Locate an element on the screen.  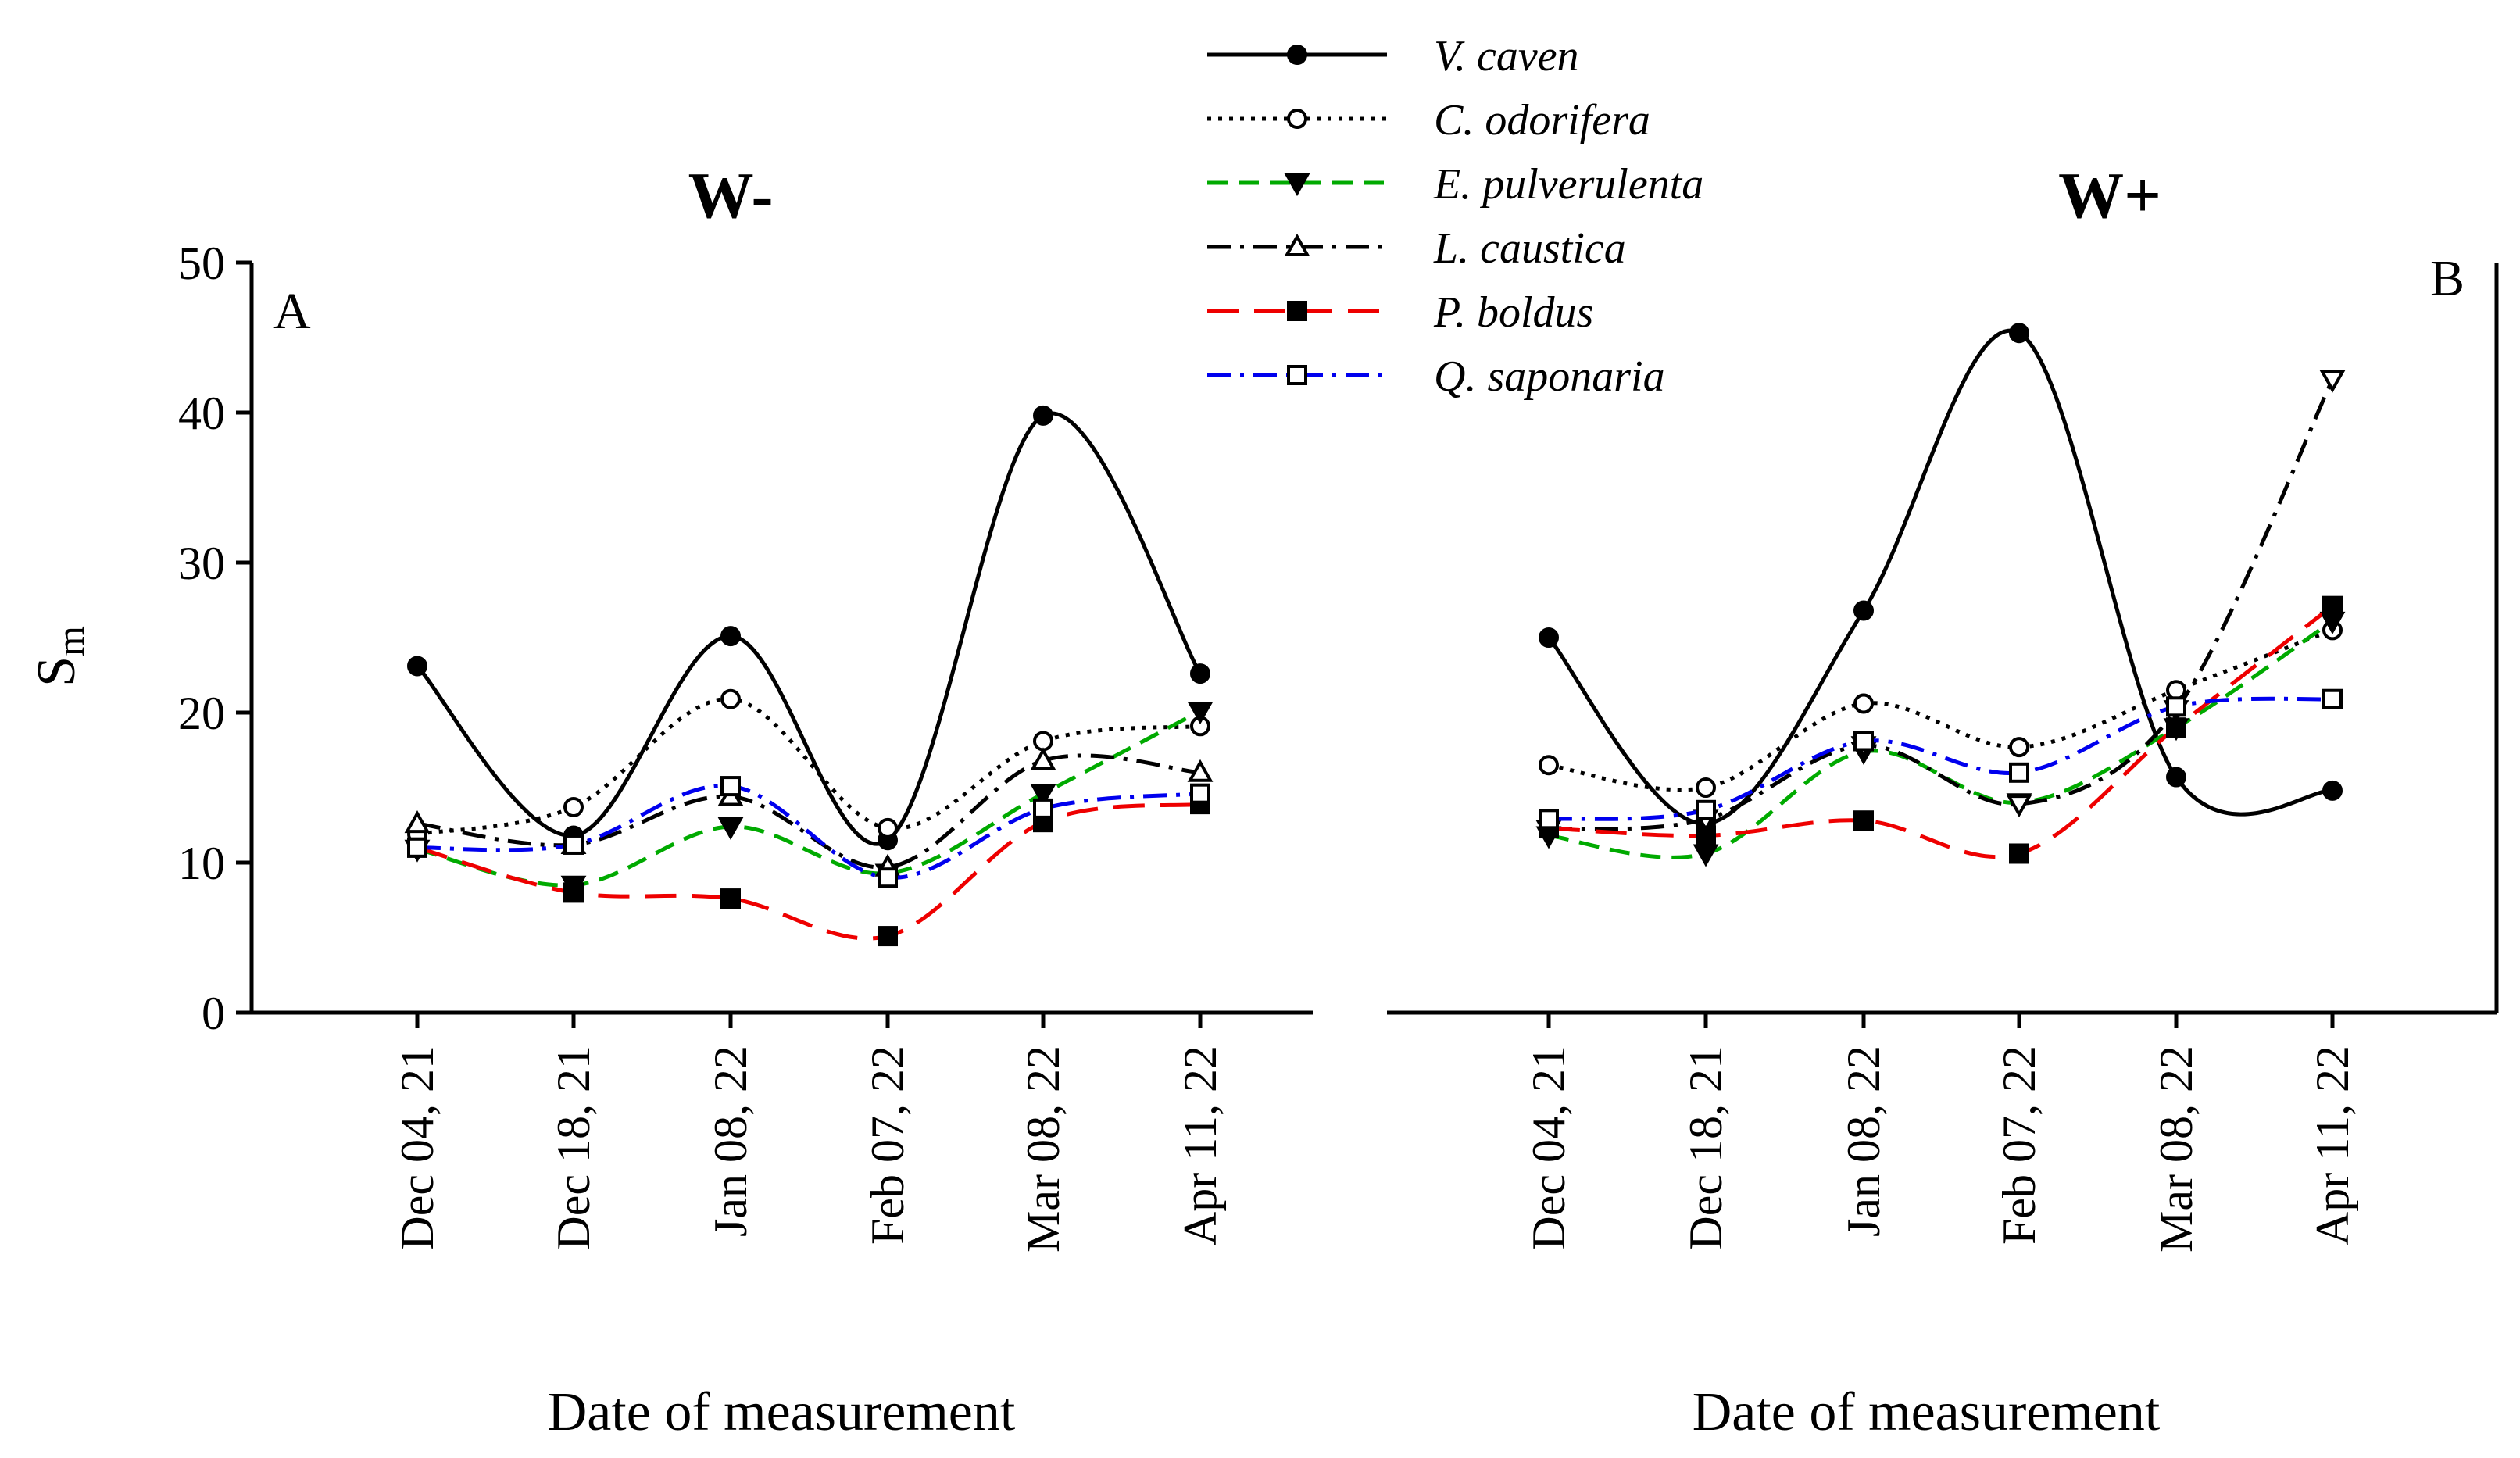
x-tick-label: Dec 18, 21 is located at coordinates (1706, 1147).